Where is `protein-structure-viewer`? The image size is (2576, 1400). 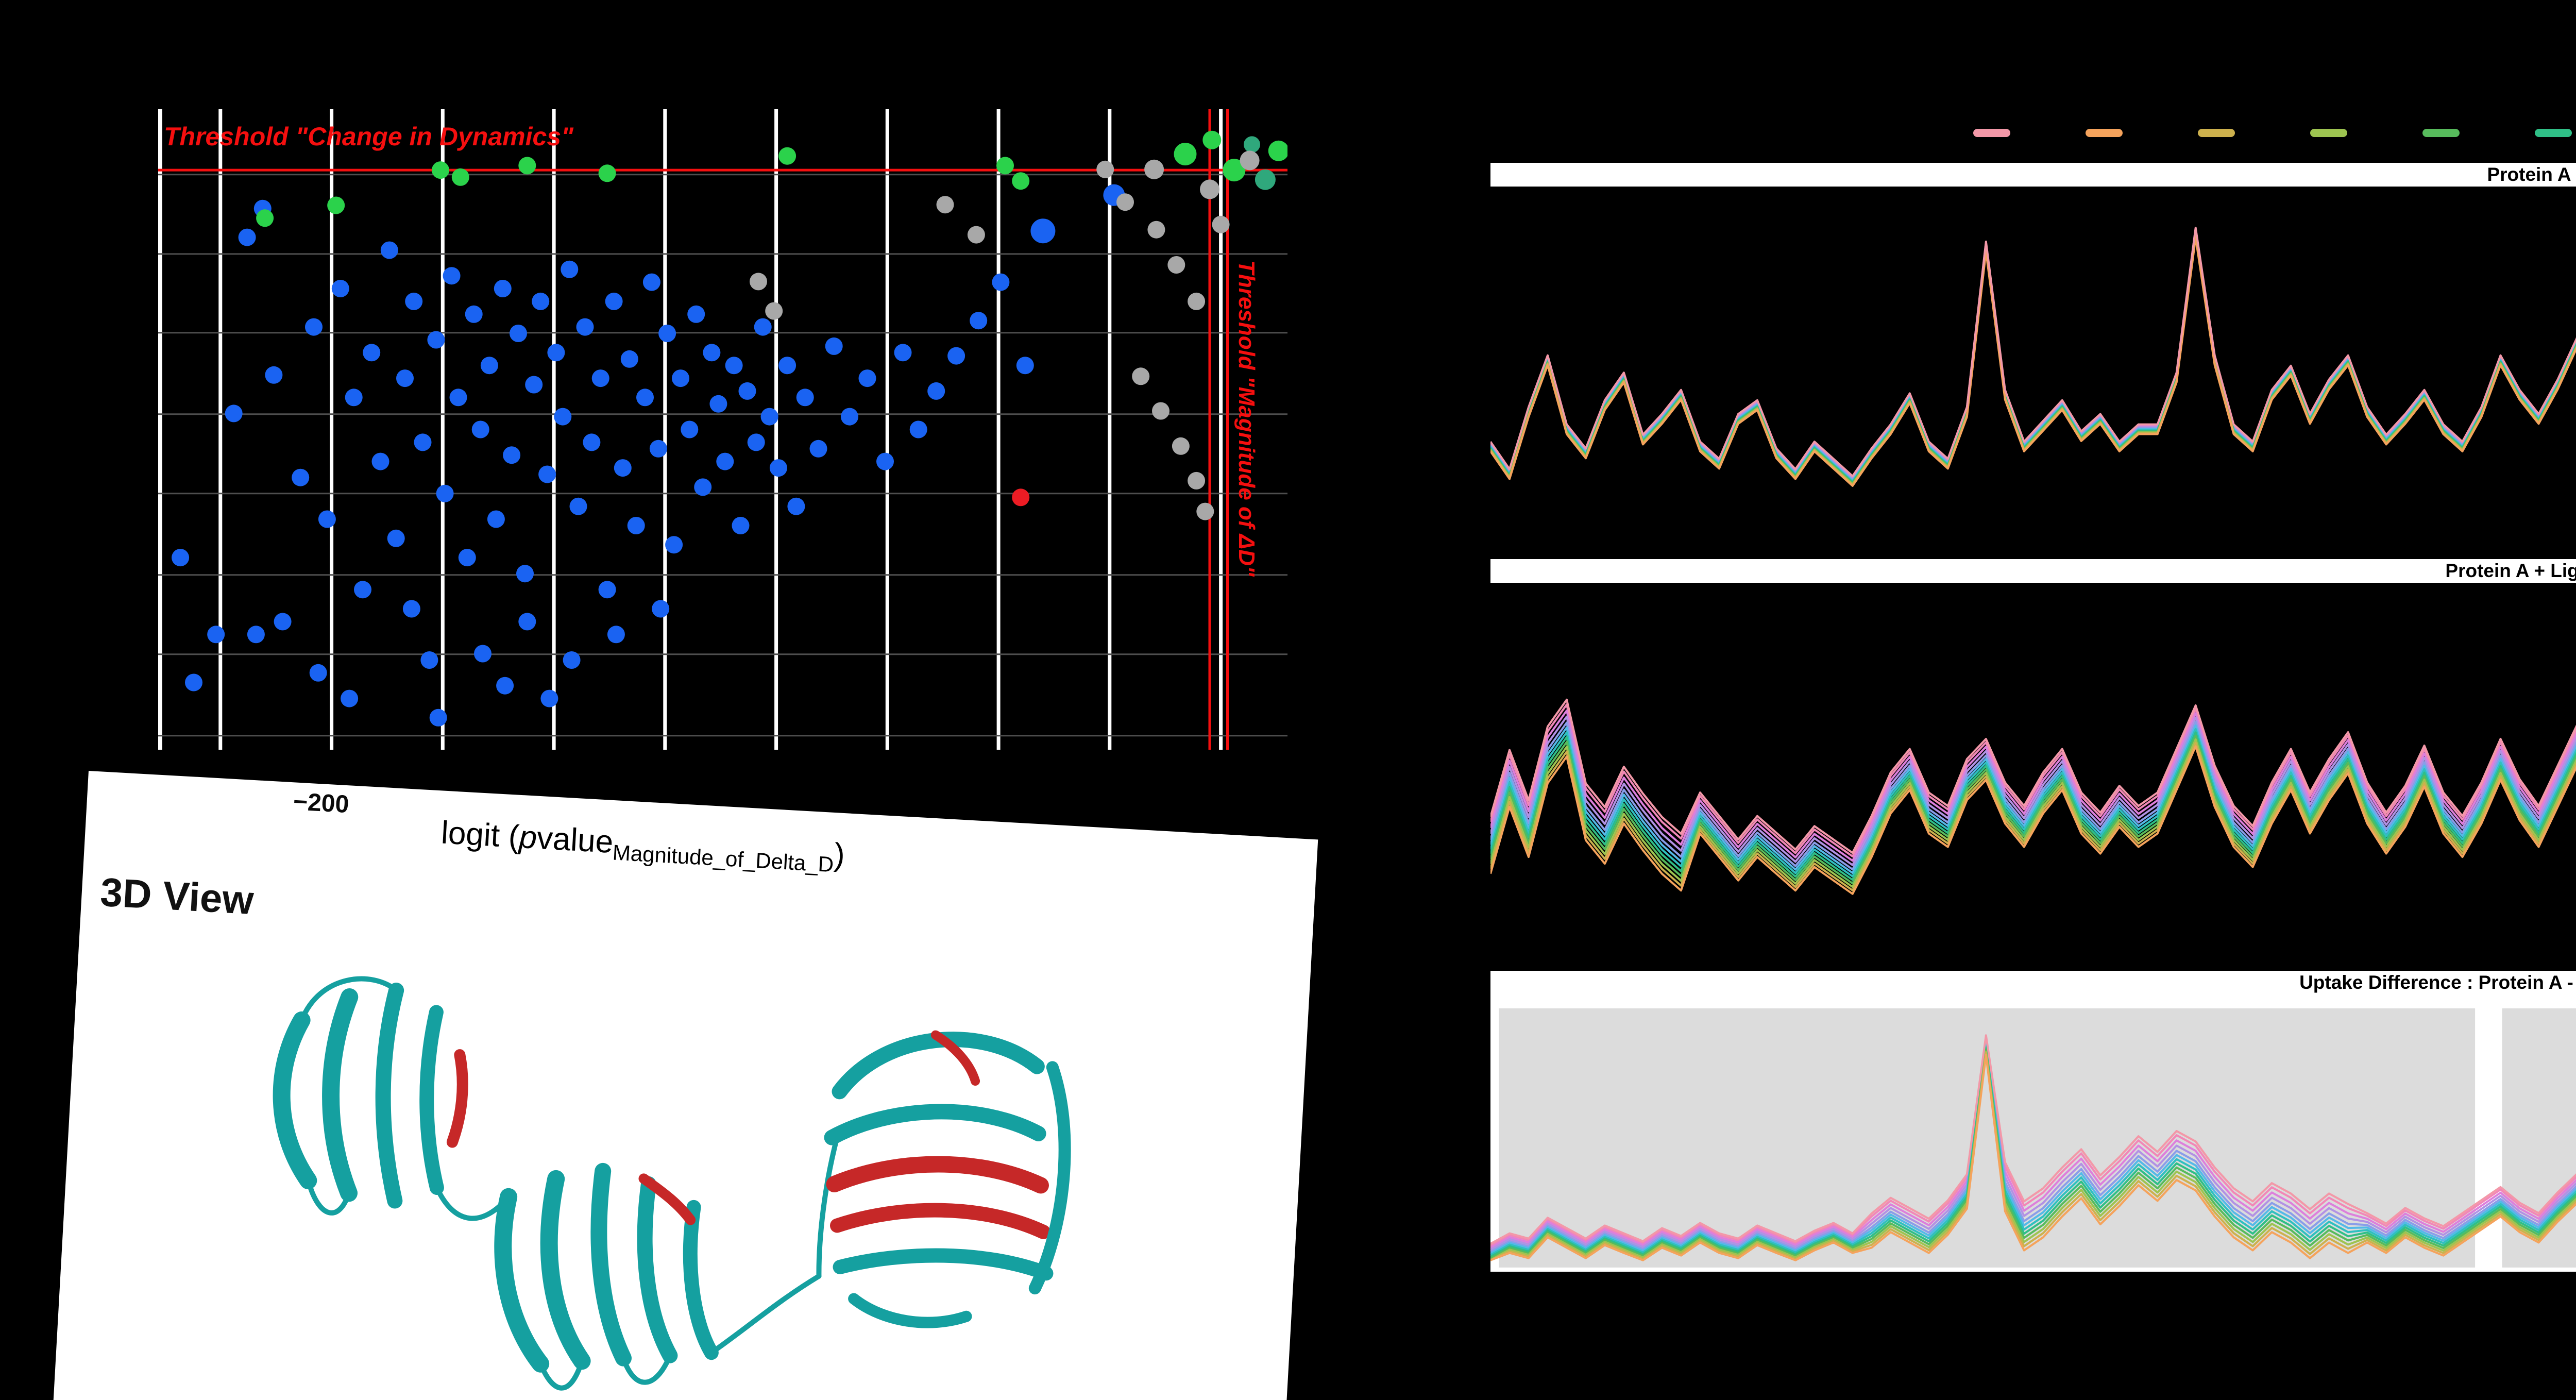 protein-structure-viewer is located at coordinates (652, 1166).